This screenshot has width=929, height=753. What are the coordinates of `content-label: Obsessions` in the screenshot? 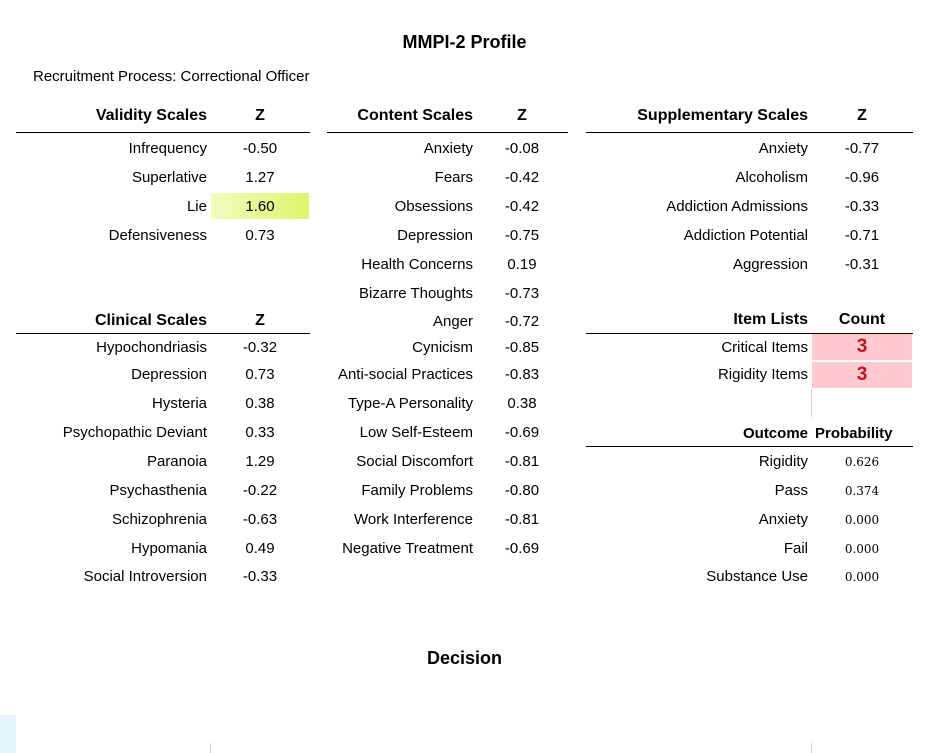 It's located at (433, 206).